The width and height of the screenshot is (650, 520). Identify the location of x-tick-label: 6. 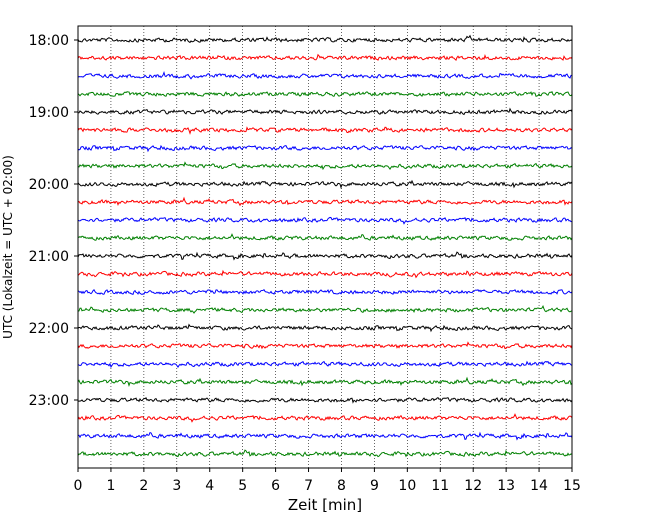
(275, 486).